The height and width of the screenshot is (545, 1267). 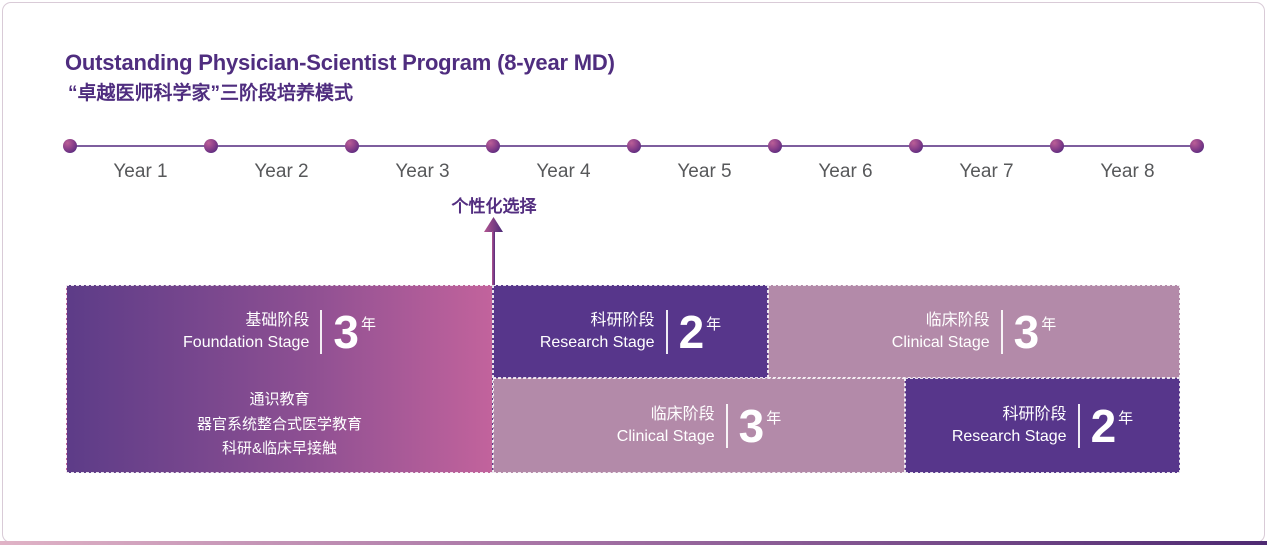 I want to click on clinical-stage-top-label: 临床阶段 Clinical Stage 3 年, so click(x=974, y=331).